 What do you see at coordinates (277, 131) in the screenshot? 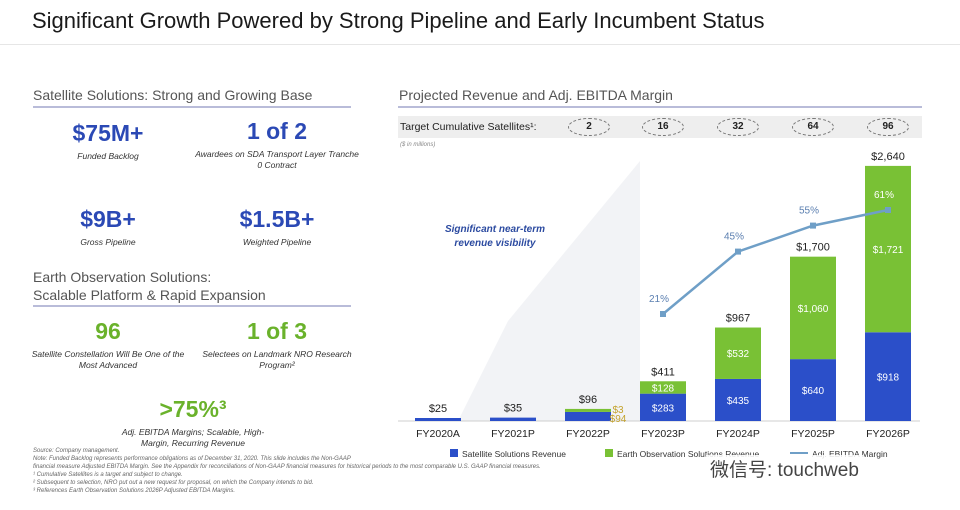
I see `kpi-value: 1 of 2` at bounding box center [277, 131].